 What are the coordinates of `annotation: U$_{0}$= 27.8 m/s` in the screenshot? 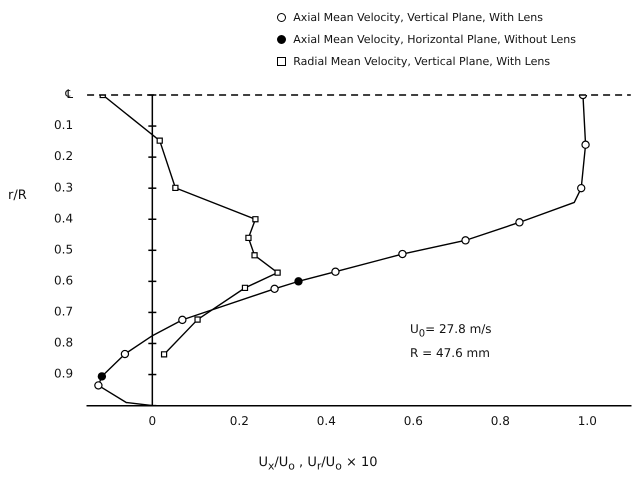 It's located at (451, 331).